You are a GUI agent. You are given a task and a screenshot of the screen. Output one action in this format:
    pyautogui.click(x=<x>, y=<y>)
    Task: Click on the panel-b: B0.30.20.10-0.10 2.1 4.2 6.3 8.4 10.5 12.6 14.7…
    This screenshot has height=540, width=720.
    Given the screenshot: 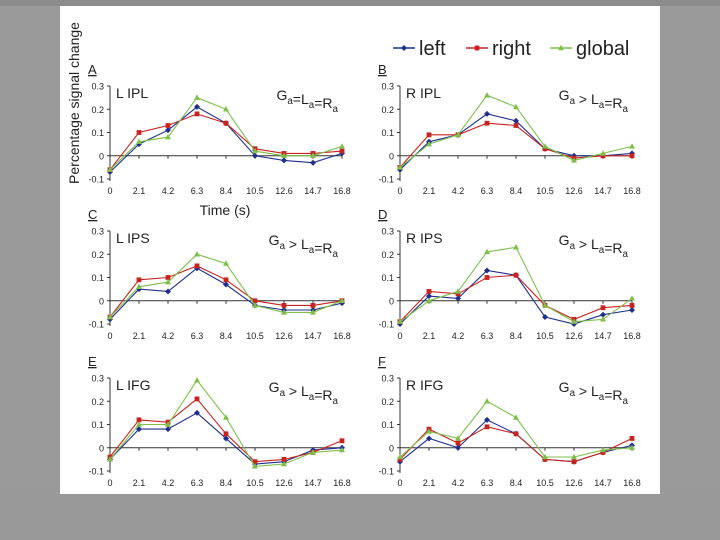 What is the action you would take?
    pyautogui.click(x=509, y=129)
    